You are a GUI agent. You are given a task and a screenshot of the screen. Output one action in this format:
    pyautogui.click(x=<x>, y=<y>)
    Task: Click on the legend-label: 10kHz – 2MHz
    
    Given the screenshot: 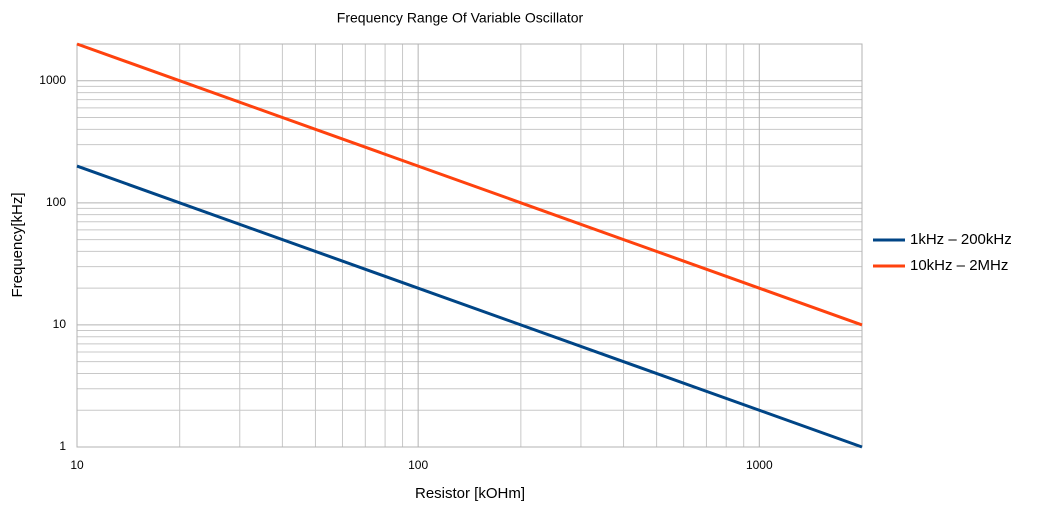 What is the action you would take?
    pyautogui.click(x=959, y=265)
    